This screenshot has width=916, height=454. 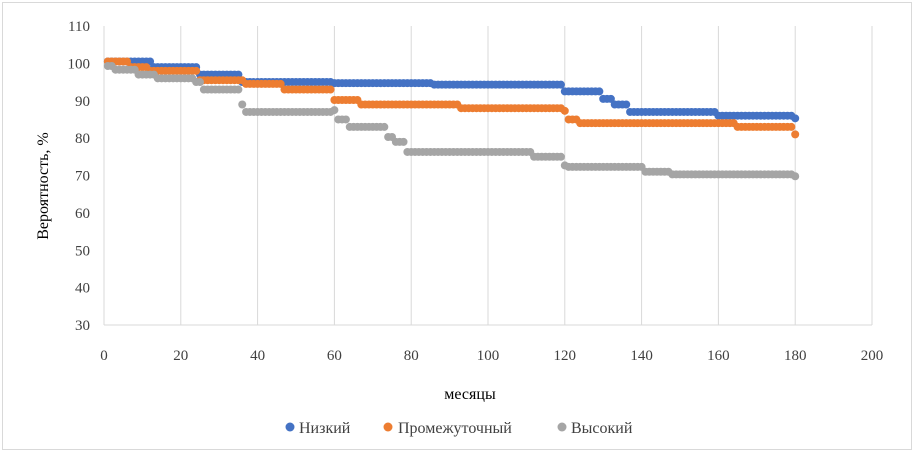 What do you see at coordinates (82, 214) in the screenshot?
I see `y-tick-60: 60` at bounding box center [82, 214].